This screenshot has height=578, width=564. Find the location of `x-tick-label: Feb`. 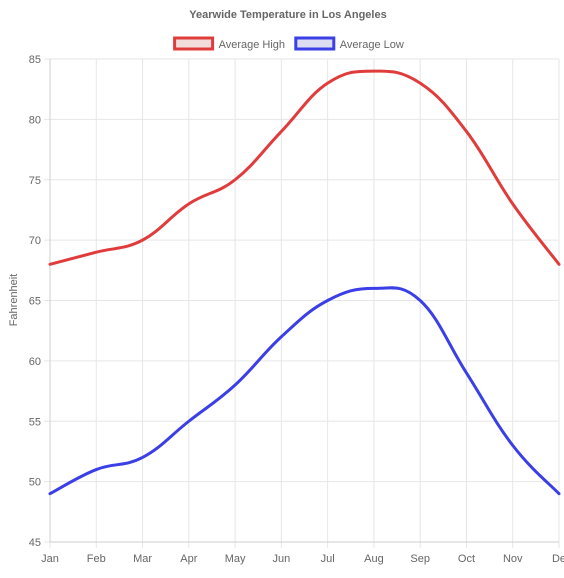

x-tick-label: Feb is located at coordinates (96, 559).